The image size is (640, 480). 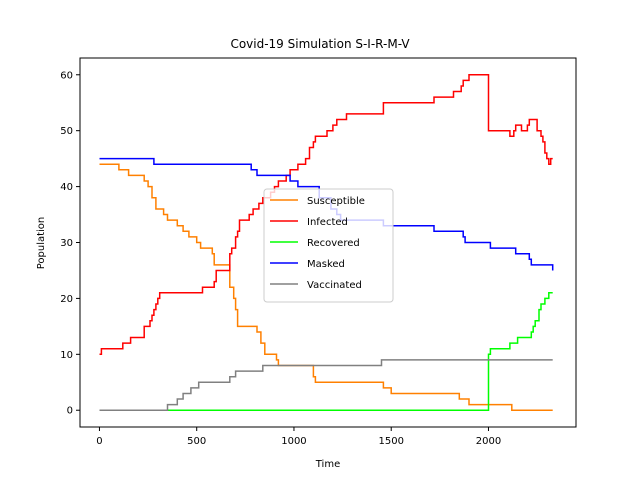 I want to click on chart-title: Covid-19 Simulation S-I-R-M-V, so click(x=320, y=44).